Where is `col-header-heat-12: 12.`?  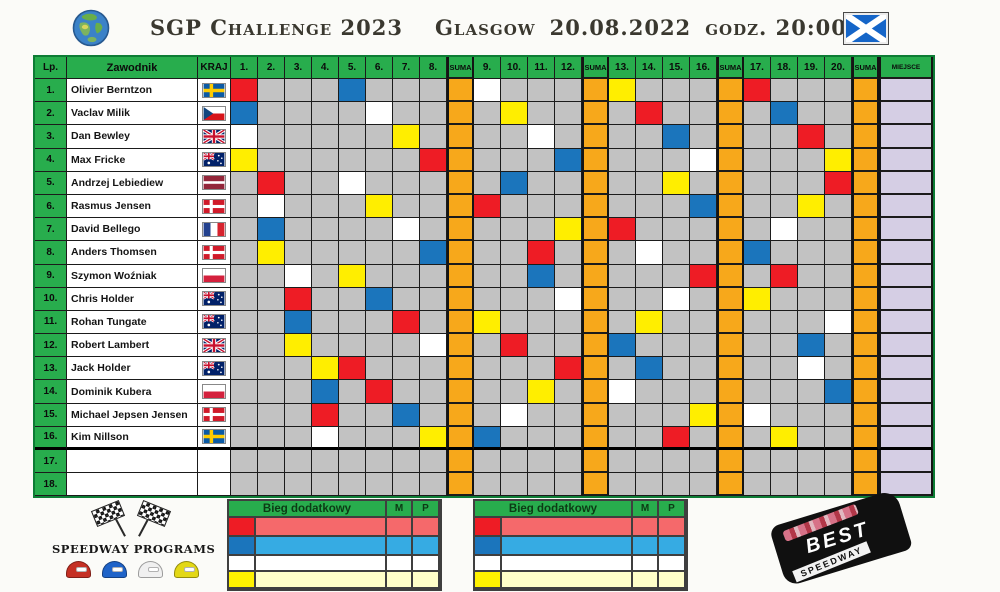
col-header-heat-12: 12. is located at coordinates (568, 68).